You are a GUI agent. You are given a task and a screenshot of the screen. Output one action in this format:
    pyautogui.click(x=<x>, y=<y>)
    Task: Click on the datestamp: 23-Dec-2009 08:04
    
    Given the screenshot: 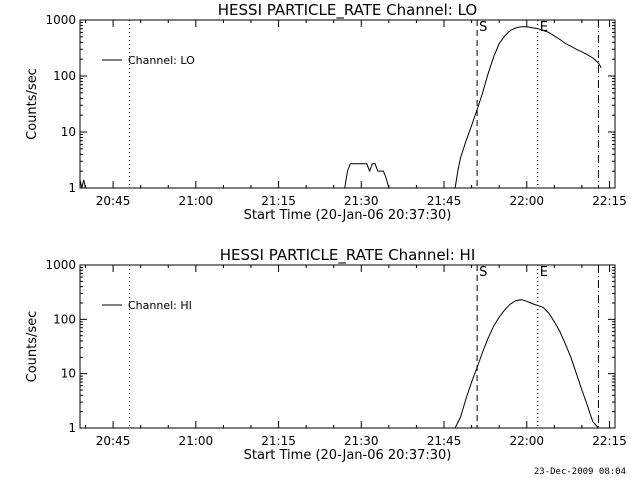 What is the action you would take?
    pyautogui.click(x=580, y=472)
    